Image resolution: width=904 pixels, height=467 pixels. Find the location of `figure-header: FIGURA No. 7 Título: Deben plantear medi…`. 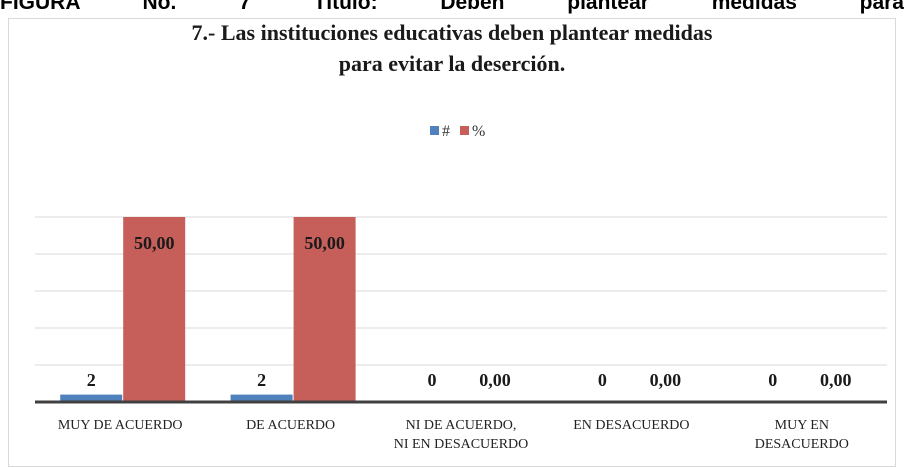

figure-header: FIGURA No. 7 Título: Deben plantear medi… is located at coordinates (452, 7).